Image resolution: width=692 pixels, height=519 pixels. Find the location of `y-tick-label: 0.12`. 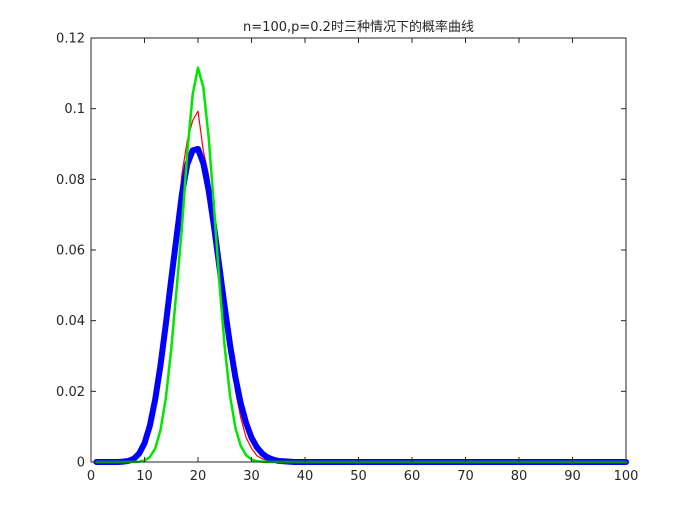

y-tick-label: 0.12 is located at coordinates (70, 39).